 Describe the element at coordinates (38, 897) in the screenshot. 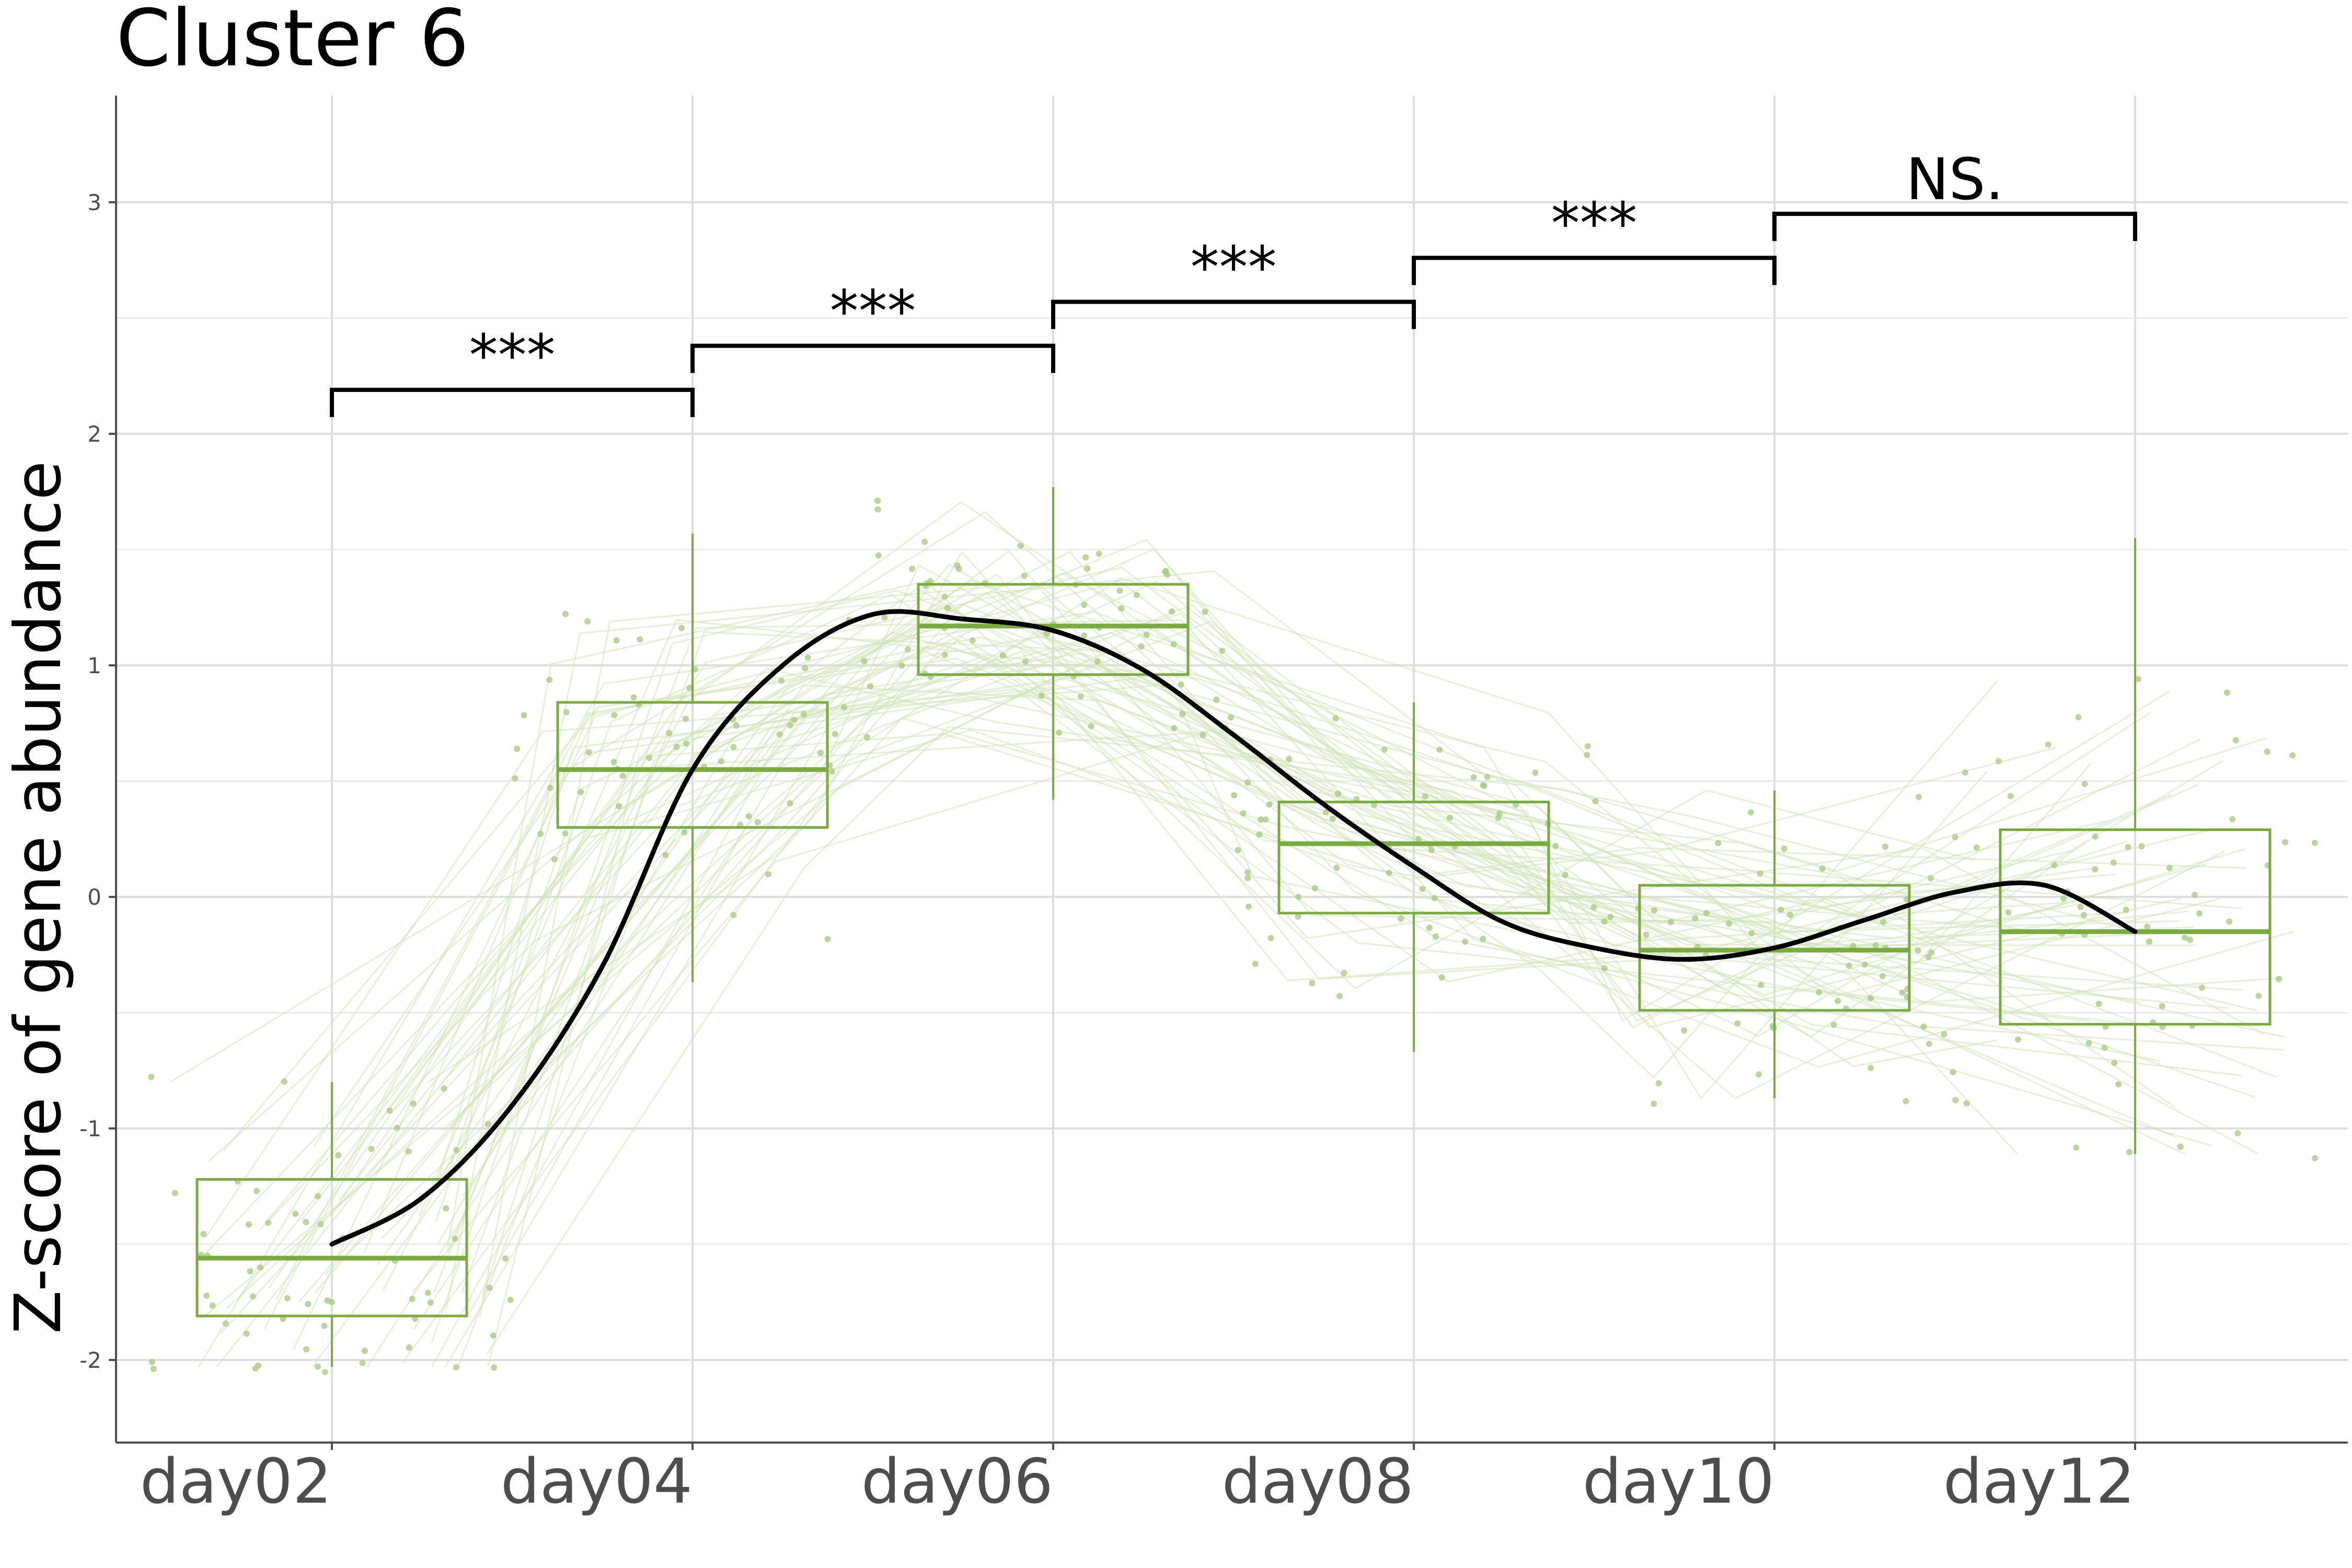

I see `y-axis-label: Z-score of gene abundance` at that location.